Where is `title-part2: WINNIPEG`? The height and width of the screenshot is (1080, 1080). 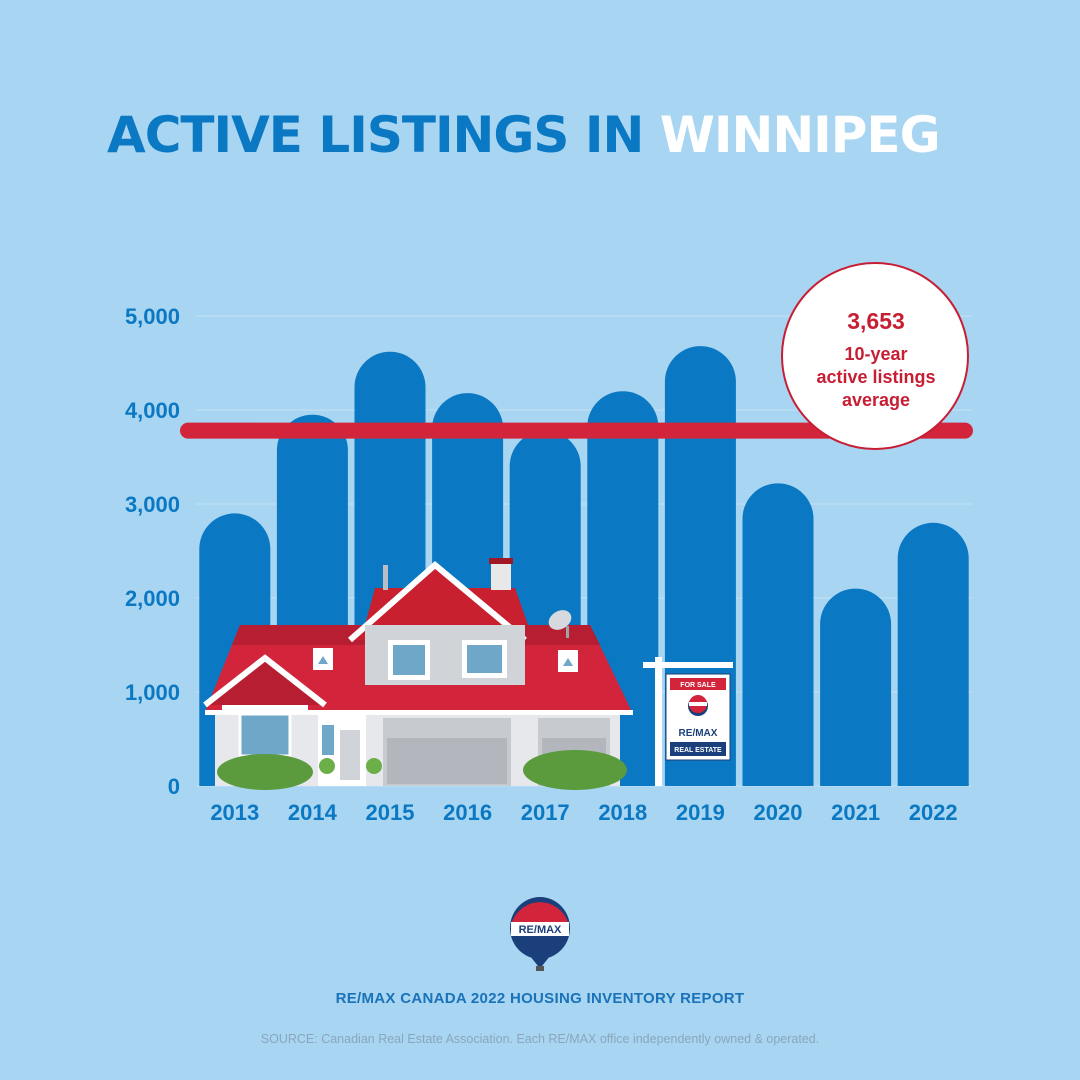
title-part2: WINNIPEG is located at coordinates (800, 135).